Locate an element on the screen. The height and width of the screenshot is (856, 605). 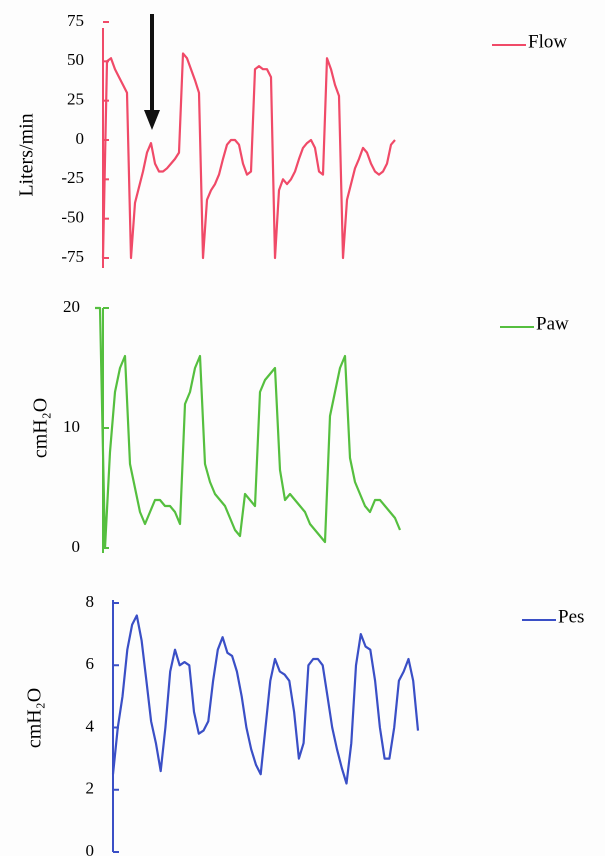
legend-label: Pes is located at coordinates (571, 616).